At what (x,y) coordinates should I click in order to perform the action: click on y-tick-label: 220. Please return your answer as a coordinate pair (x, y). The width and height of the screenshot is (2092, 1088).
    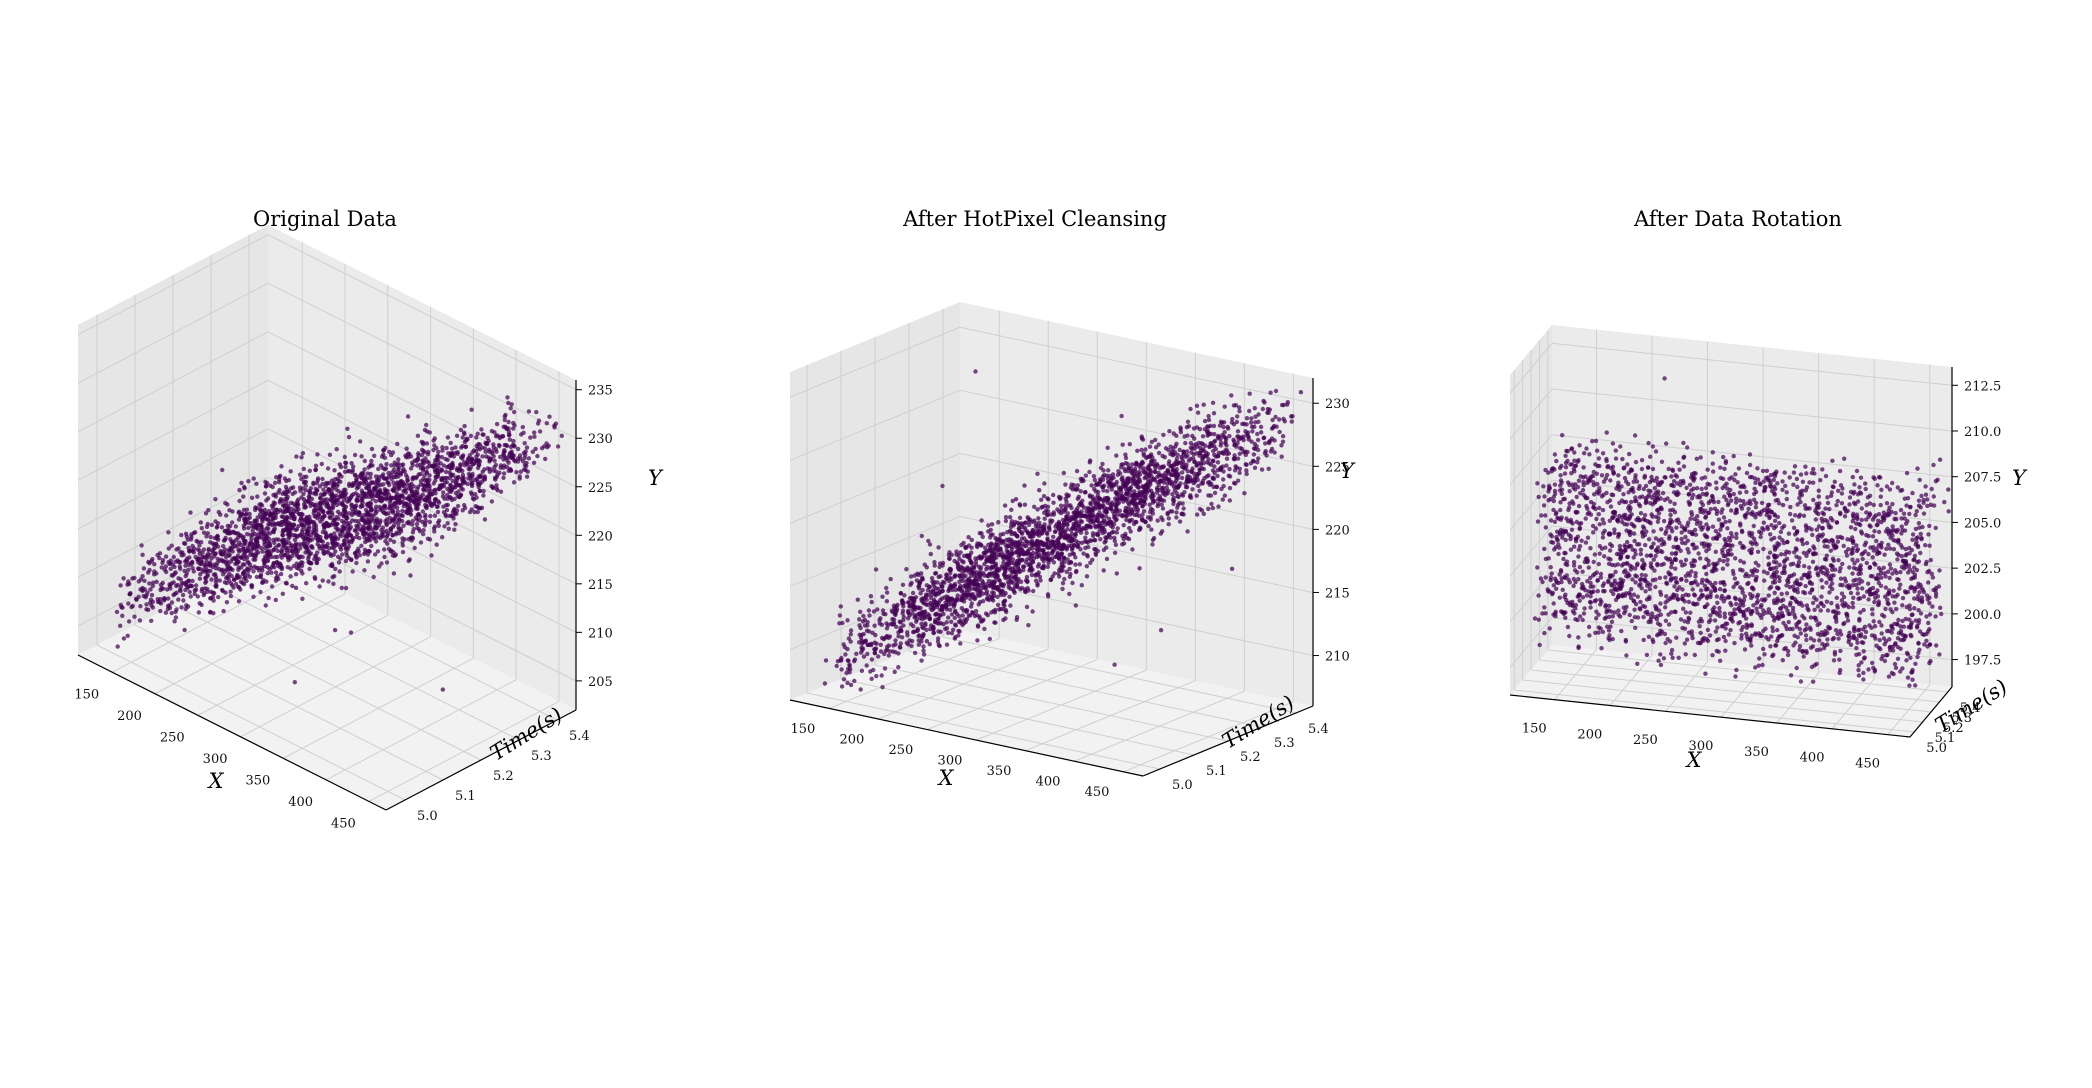
    Looking at the image, I should click on (600, 536).